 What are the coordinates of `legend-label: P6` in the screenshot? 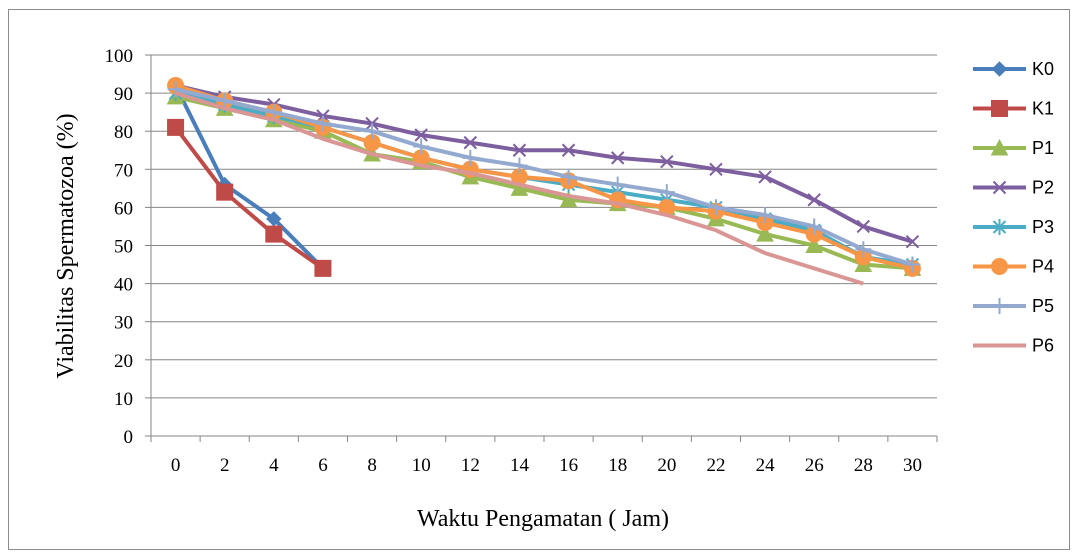 It's located at (1043, 346).